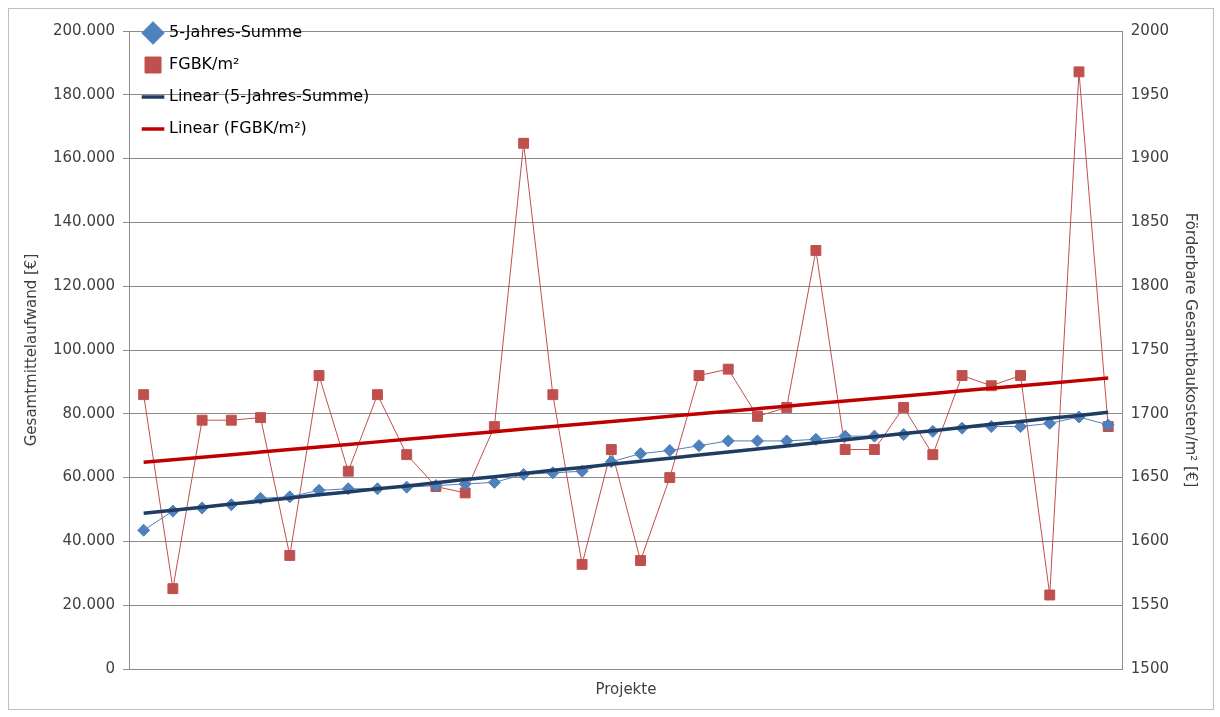 The height and width of the screenshot is (717, 1220). I want to click on y-tick-label: 160.000, so click(84, 157).